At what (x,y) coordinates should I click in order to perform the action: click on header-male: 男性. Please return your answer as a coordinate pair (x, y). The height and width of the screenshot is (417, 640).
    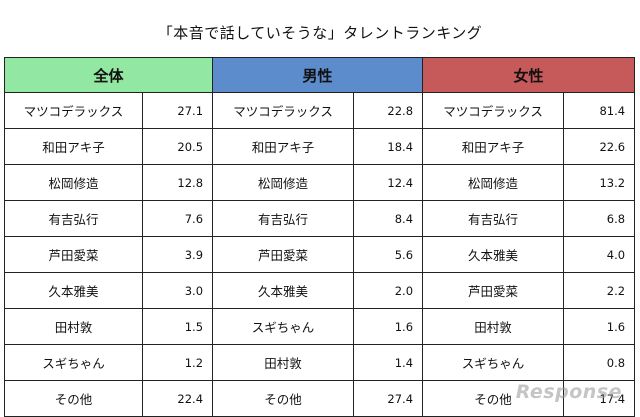
    Looking at the image, I should click on (318, 75).